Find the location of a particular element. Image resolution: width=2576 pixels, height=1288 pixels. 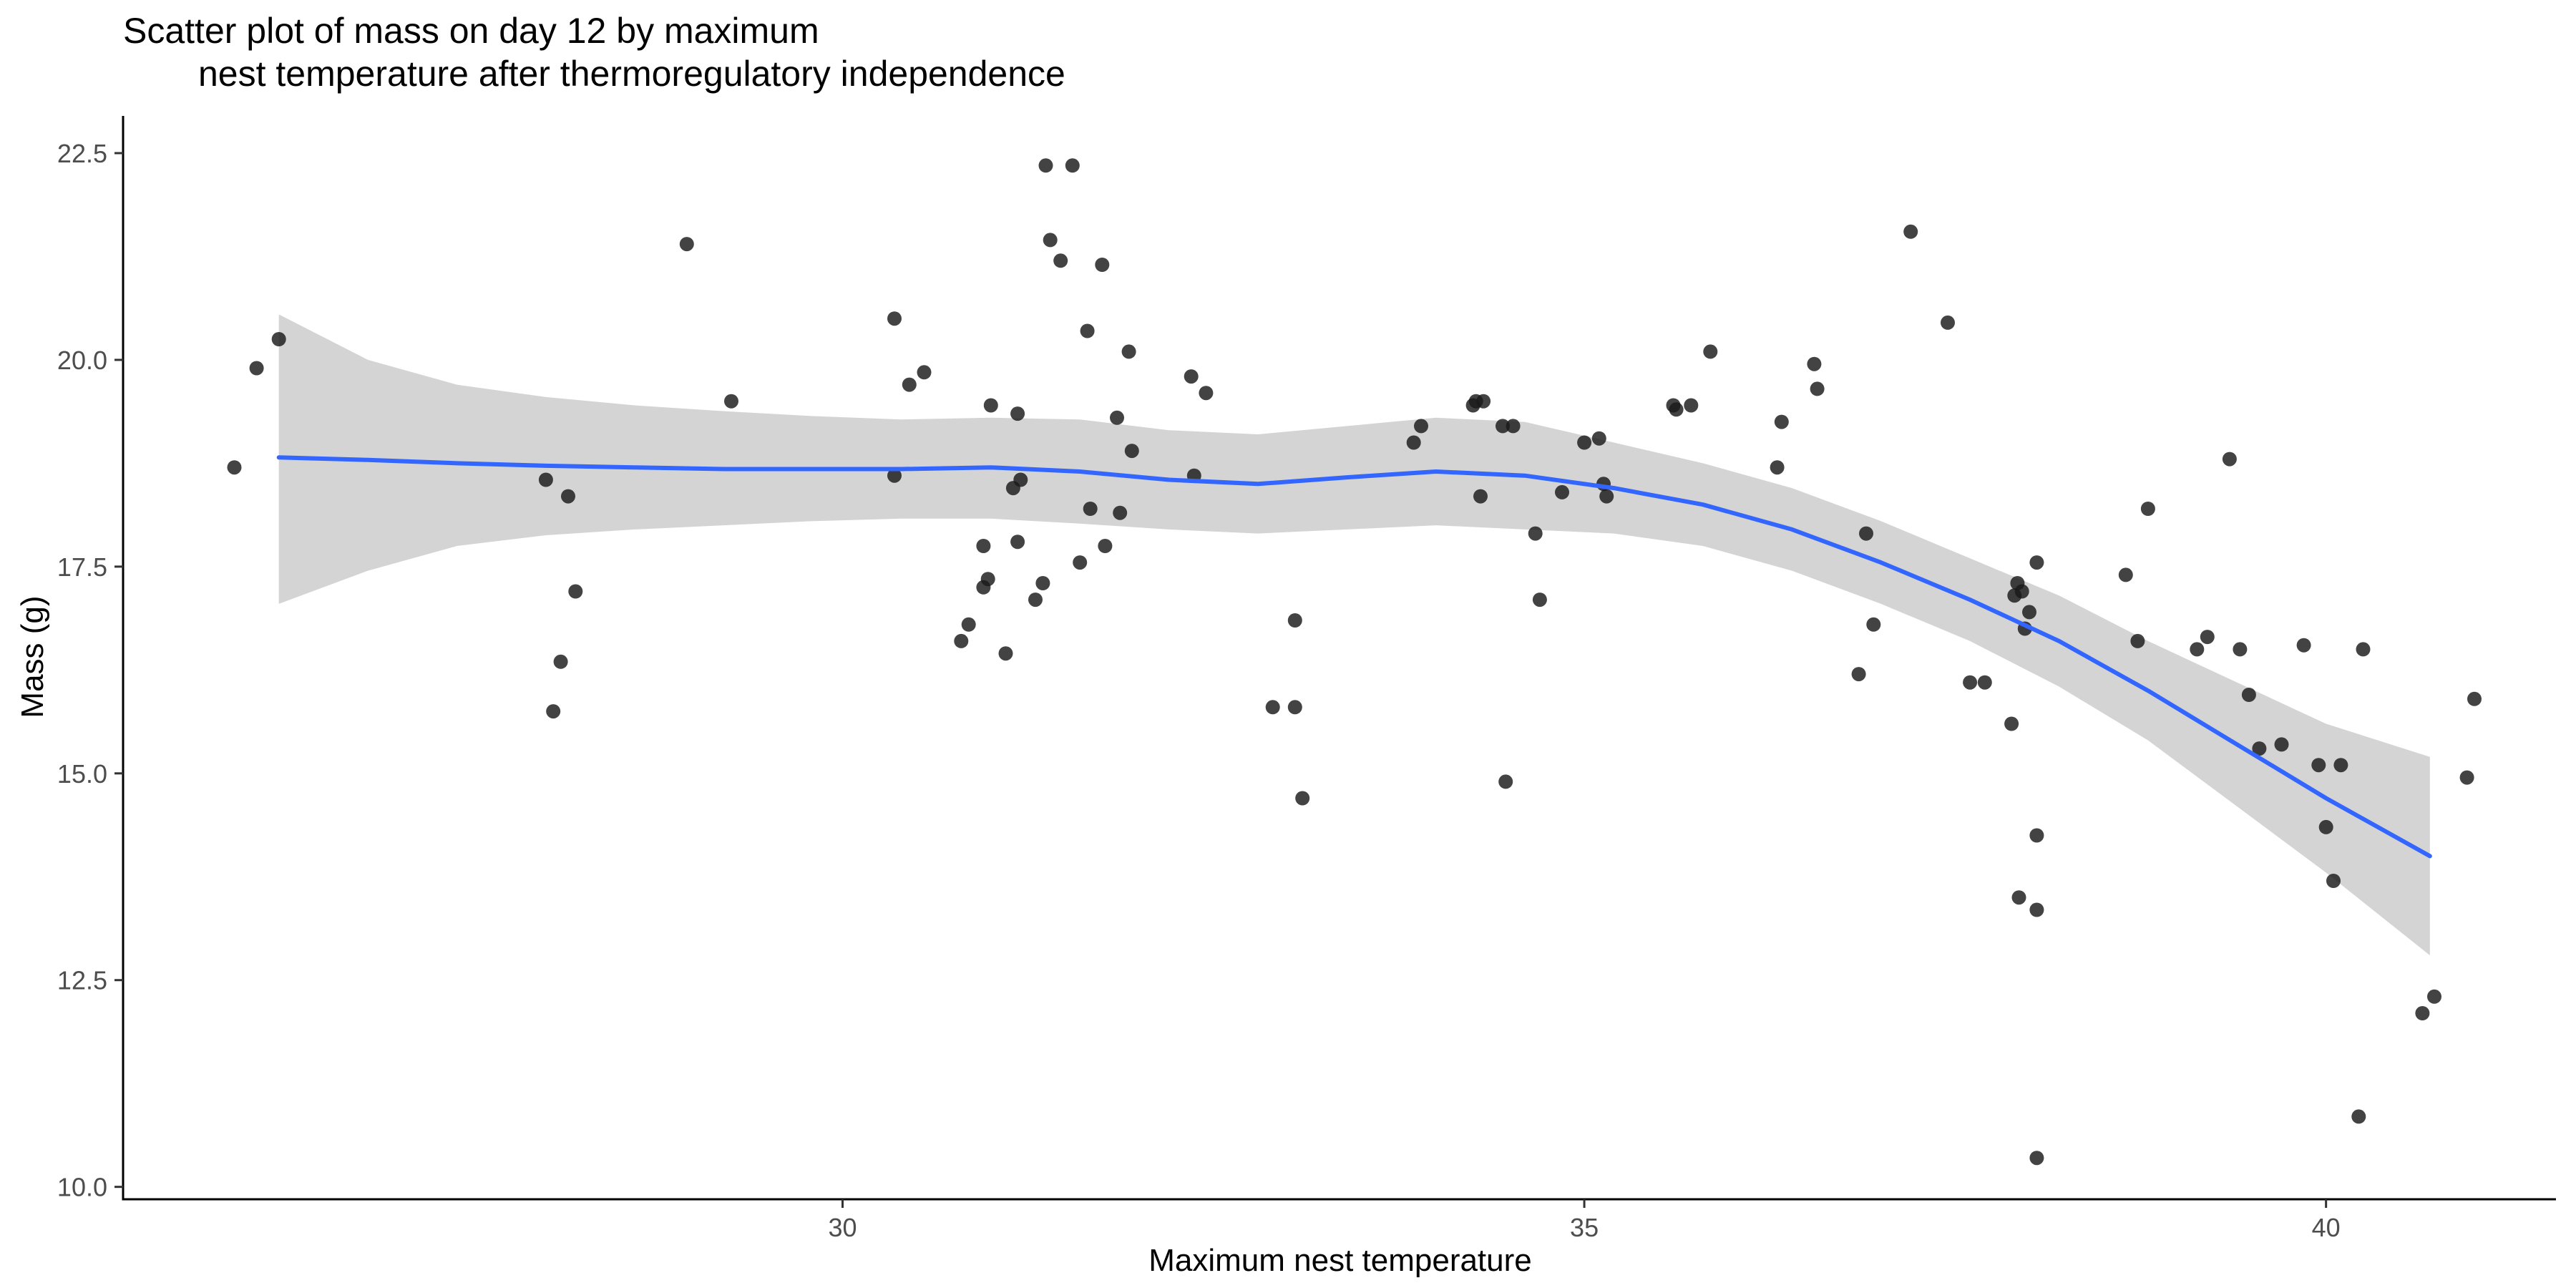

x-tick-label: 30 is located at coordinates (842, 1227).